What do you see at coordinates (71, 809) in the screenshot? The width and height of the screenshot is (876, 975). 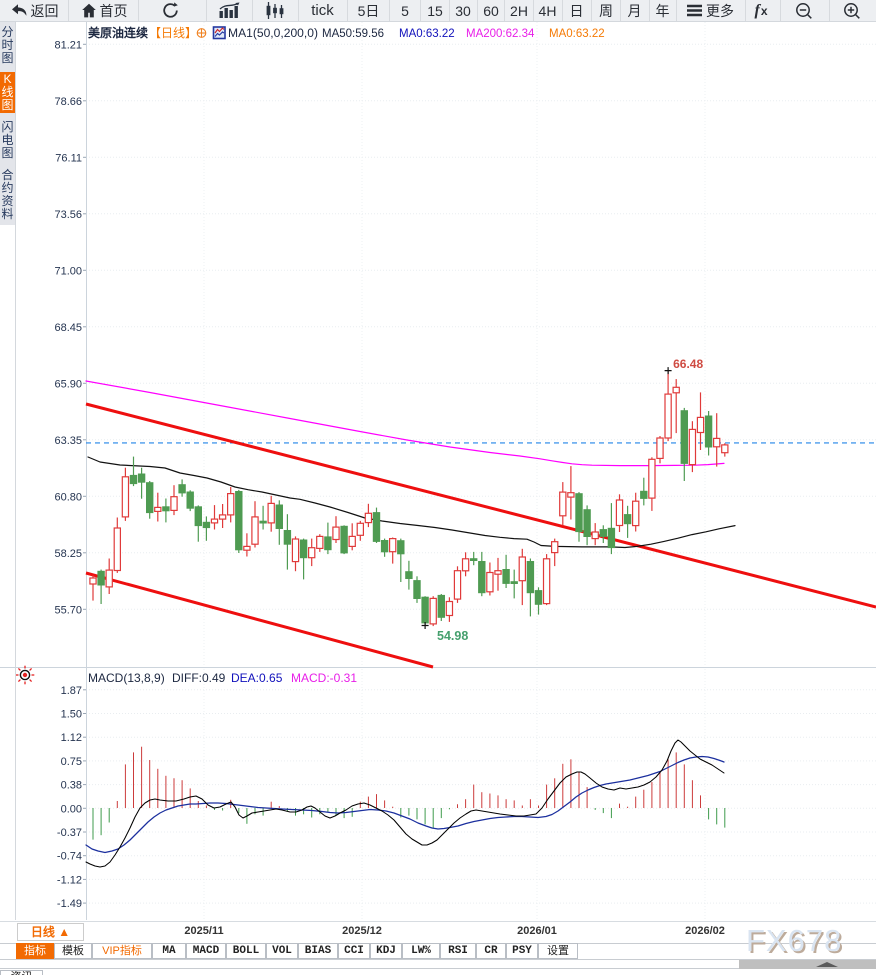 I see `svg-text: 0.00` at bounding box center [71, 809].